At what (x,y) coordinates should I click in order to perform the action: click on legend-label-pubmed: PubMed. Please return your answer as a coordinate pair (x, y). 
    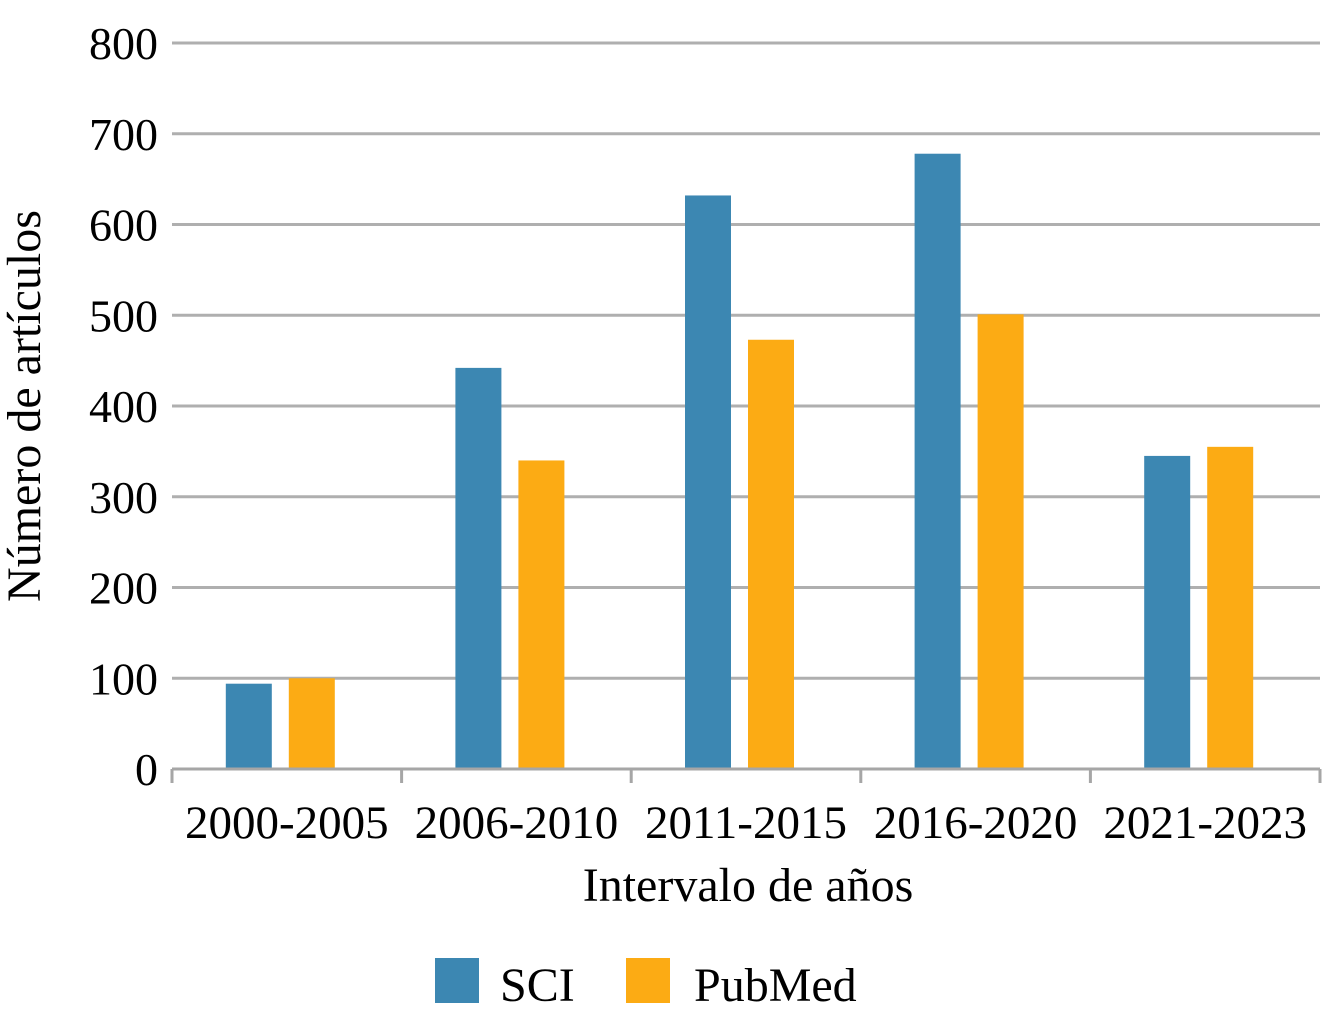
    Looking at the image, I should click on (775, 985).